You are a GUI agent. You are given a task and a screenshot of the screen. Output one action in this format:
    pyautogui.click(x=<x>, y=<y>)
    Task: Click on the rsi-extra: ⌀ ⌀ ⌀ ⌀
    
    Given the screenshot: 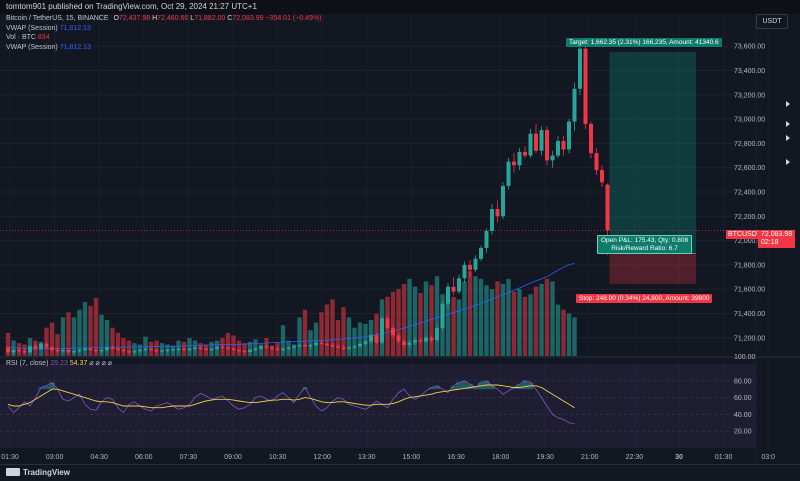 What is the action you would take?
    pyautogui.click(x=101, y=363)
    